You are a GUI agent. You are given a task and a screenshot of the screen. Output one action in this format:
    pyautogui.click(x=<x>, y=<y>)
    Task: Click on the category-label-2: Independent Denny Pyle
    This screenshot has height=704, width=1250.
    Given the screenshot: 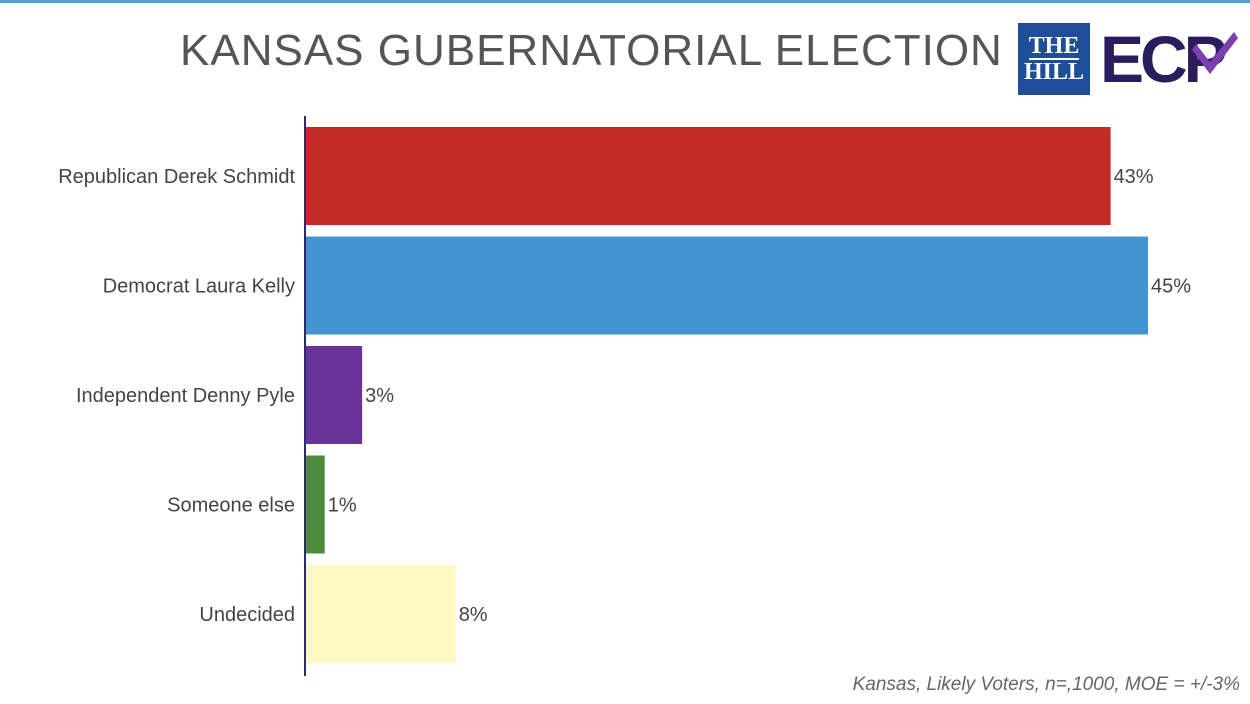 What is the action you would take?
    pyautogui.click(x=185, y=396)
    